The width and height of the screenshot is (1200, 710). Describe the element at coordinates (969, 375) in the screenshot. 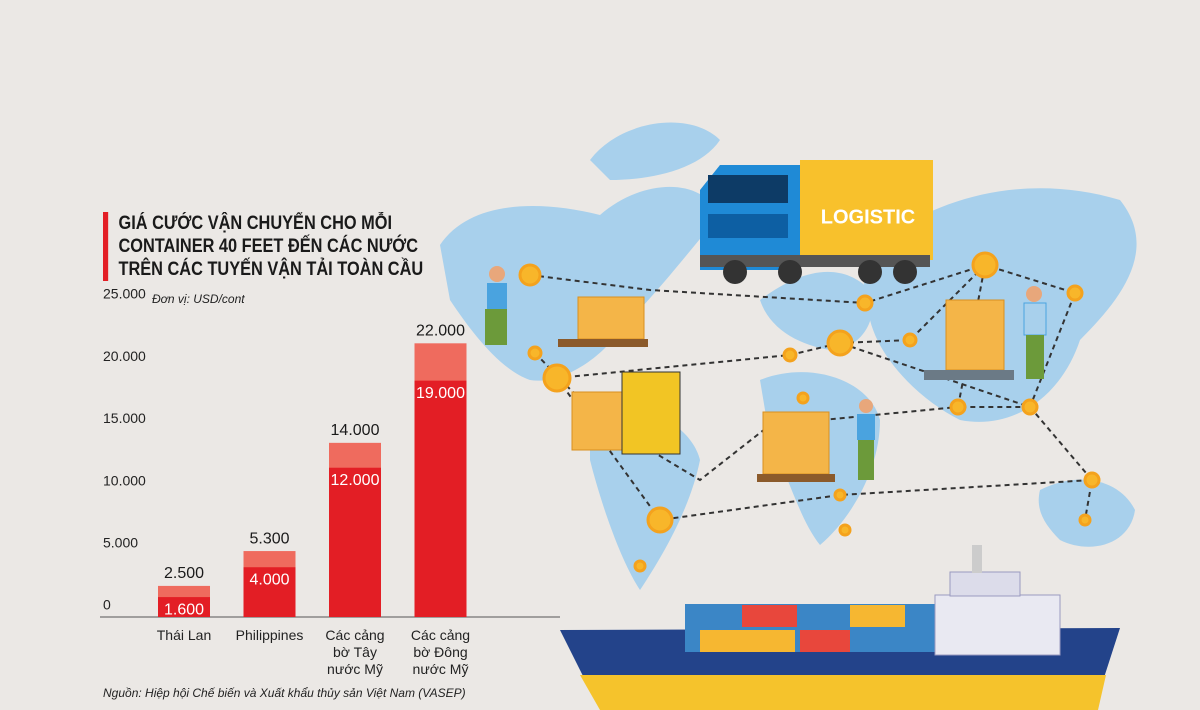

I see `scale` at that location.